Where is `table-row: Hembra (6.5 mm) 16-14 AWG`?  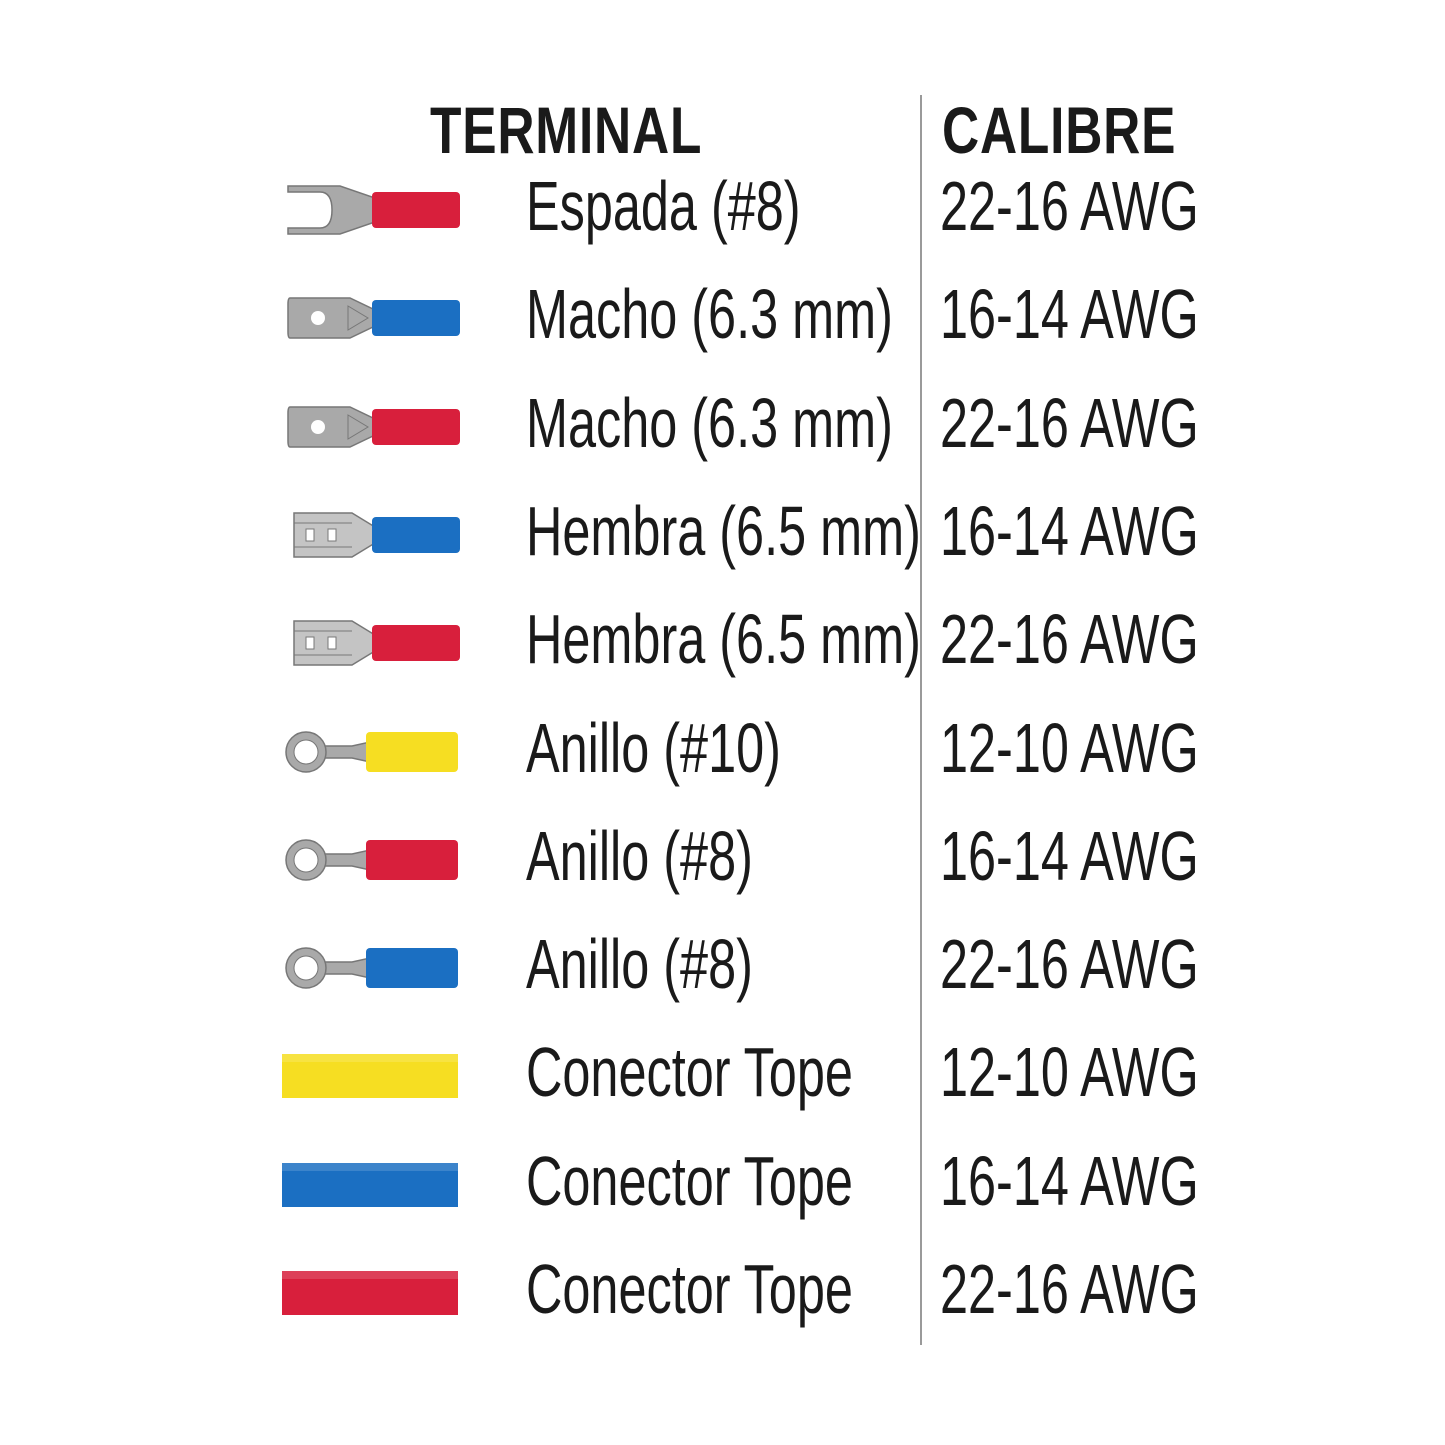
table-row: Hembra (6.5 mm) 16-14 AWG is located at coordinates (722, 535).